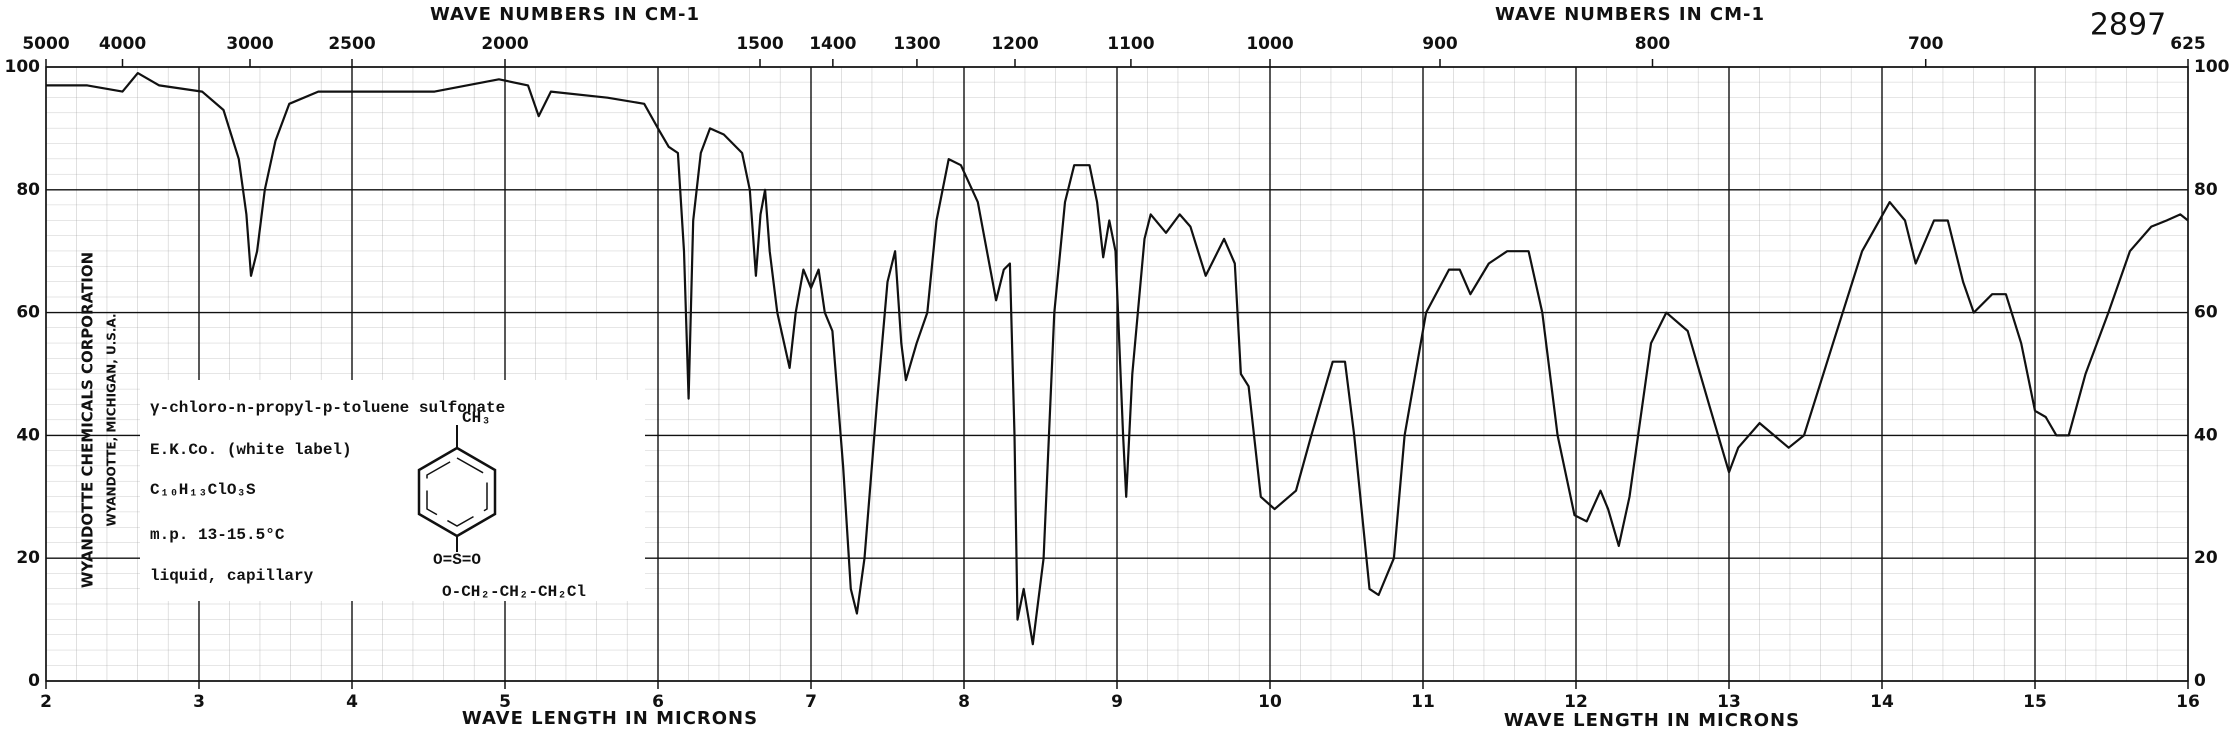  I want to click on y-tick-label: 80, so click(28, 190).